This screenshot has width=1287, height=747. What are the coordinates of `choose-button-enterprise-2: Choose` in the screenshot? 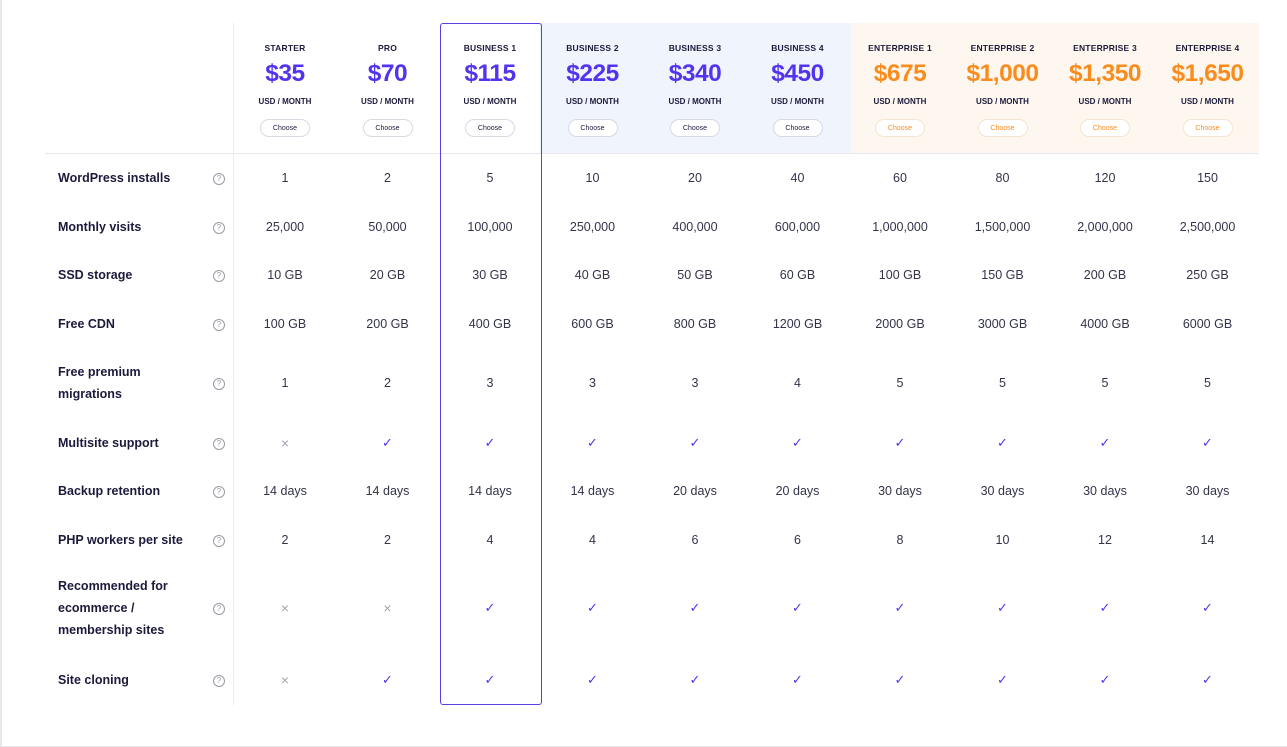 It's located at (1002, 128).